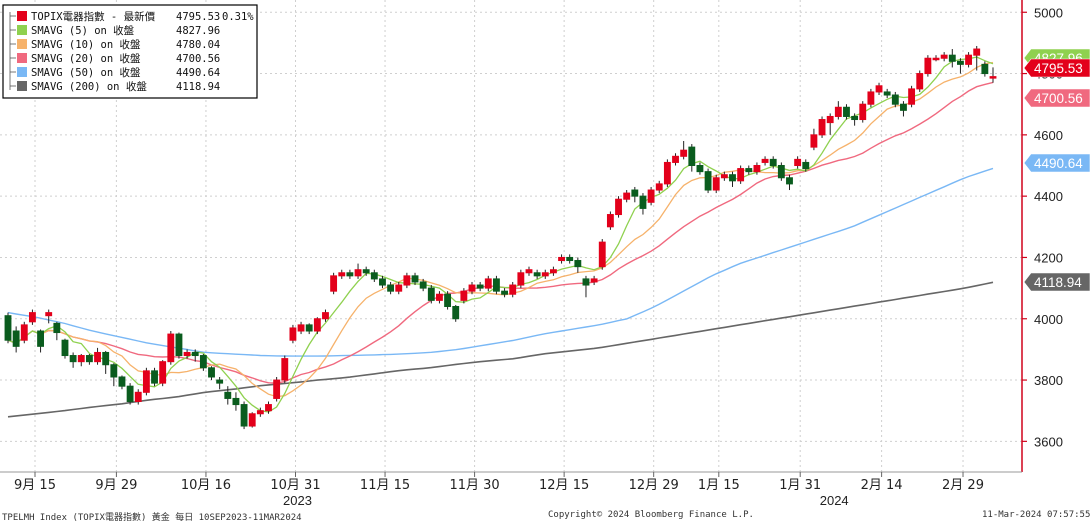 The width and height of the screenshot is (1090, 523). I want to click on y-tick-label: 3600, so click(1048, 441).